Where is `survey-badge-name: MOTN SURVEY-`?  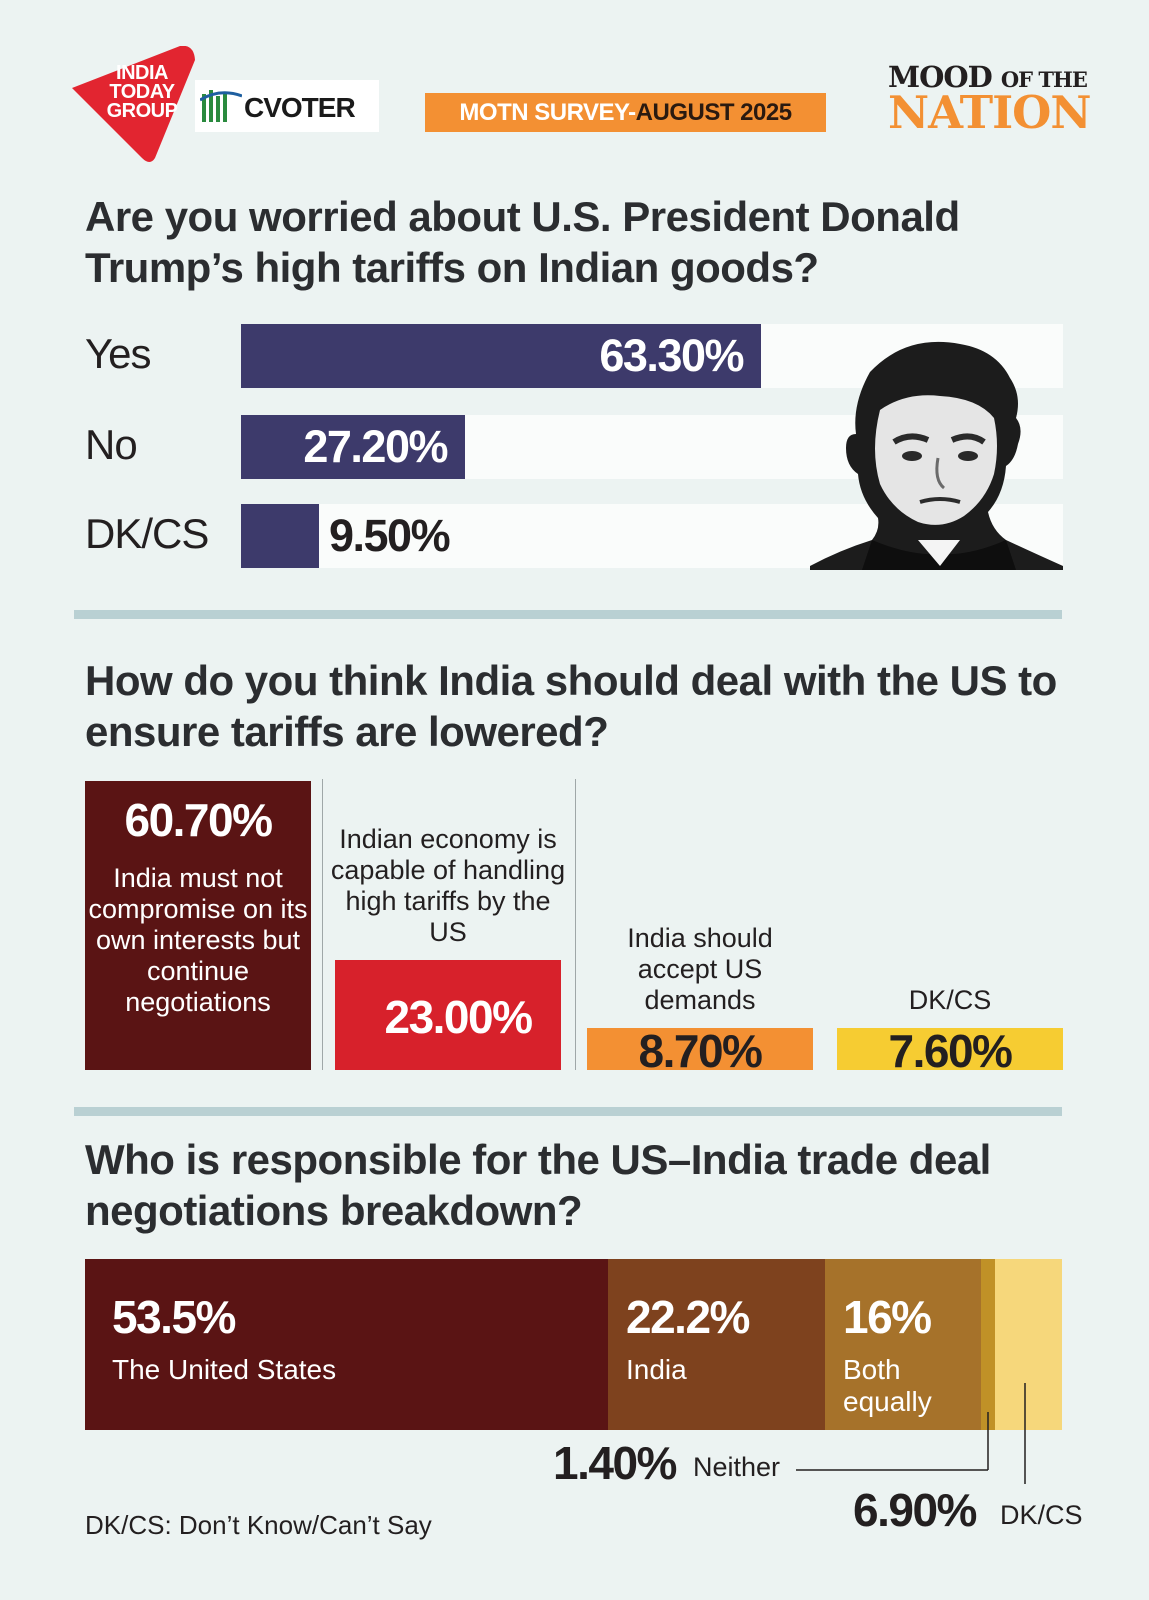
survey-badge-name: MOTN SURVEY- is located at coordinates (547, 112).